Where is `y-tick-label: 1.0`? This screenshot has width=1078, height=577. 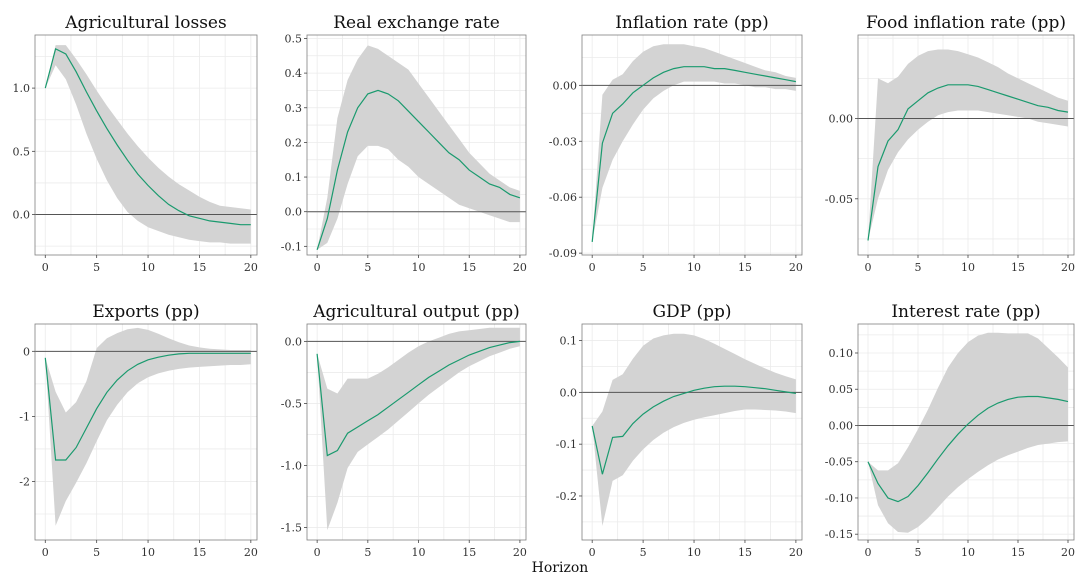
y-tick-label: 1.0 is located at coordinates (22, 88).